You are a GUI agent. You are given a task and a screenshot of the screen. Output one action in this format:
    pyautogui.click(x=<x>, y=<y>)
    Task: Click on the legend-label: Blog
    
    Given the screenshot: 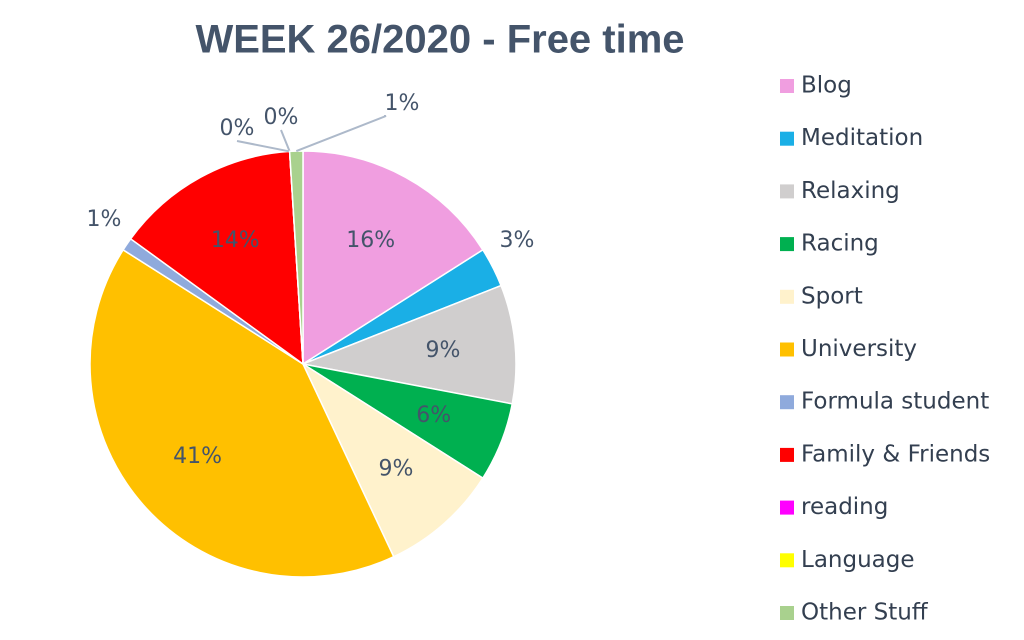 What is the action you would take?
    pyautogui.click(x=826, y=86)
    